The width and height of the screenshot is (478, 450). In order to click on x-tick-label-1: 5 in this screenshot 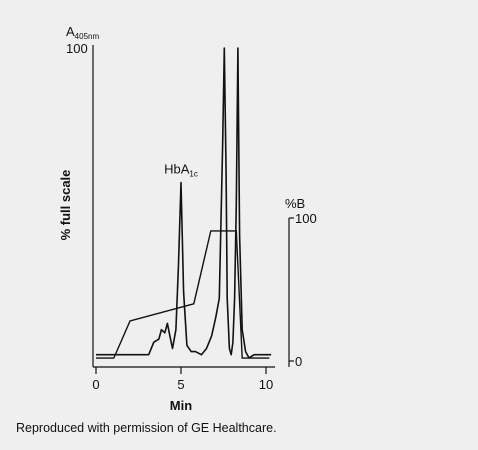, I will do `click(180, 384)`.